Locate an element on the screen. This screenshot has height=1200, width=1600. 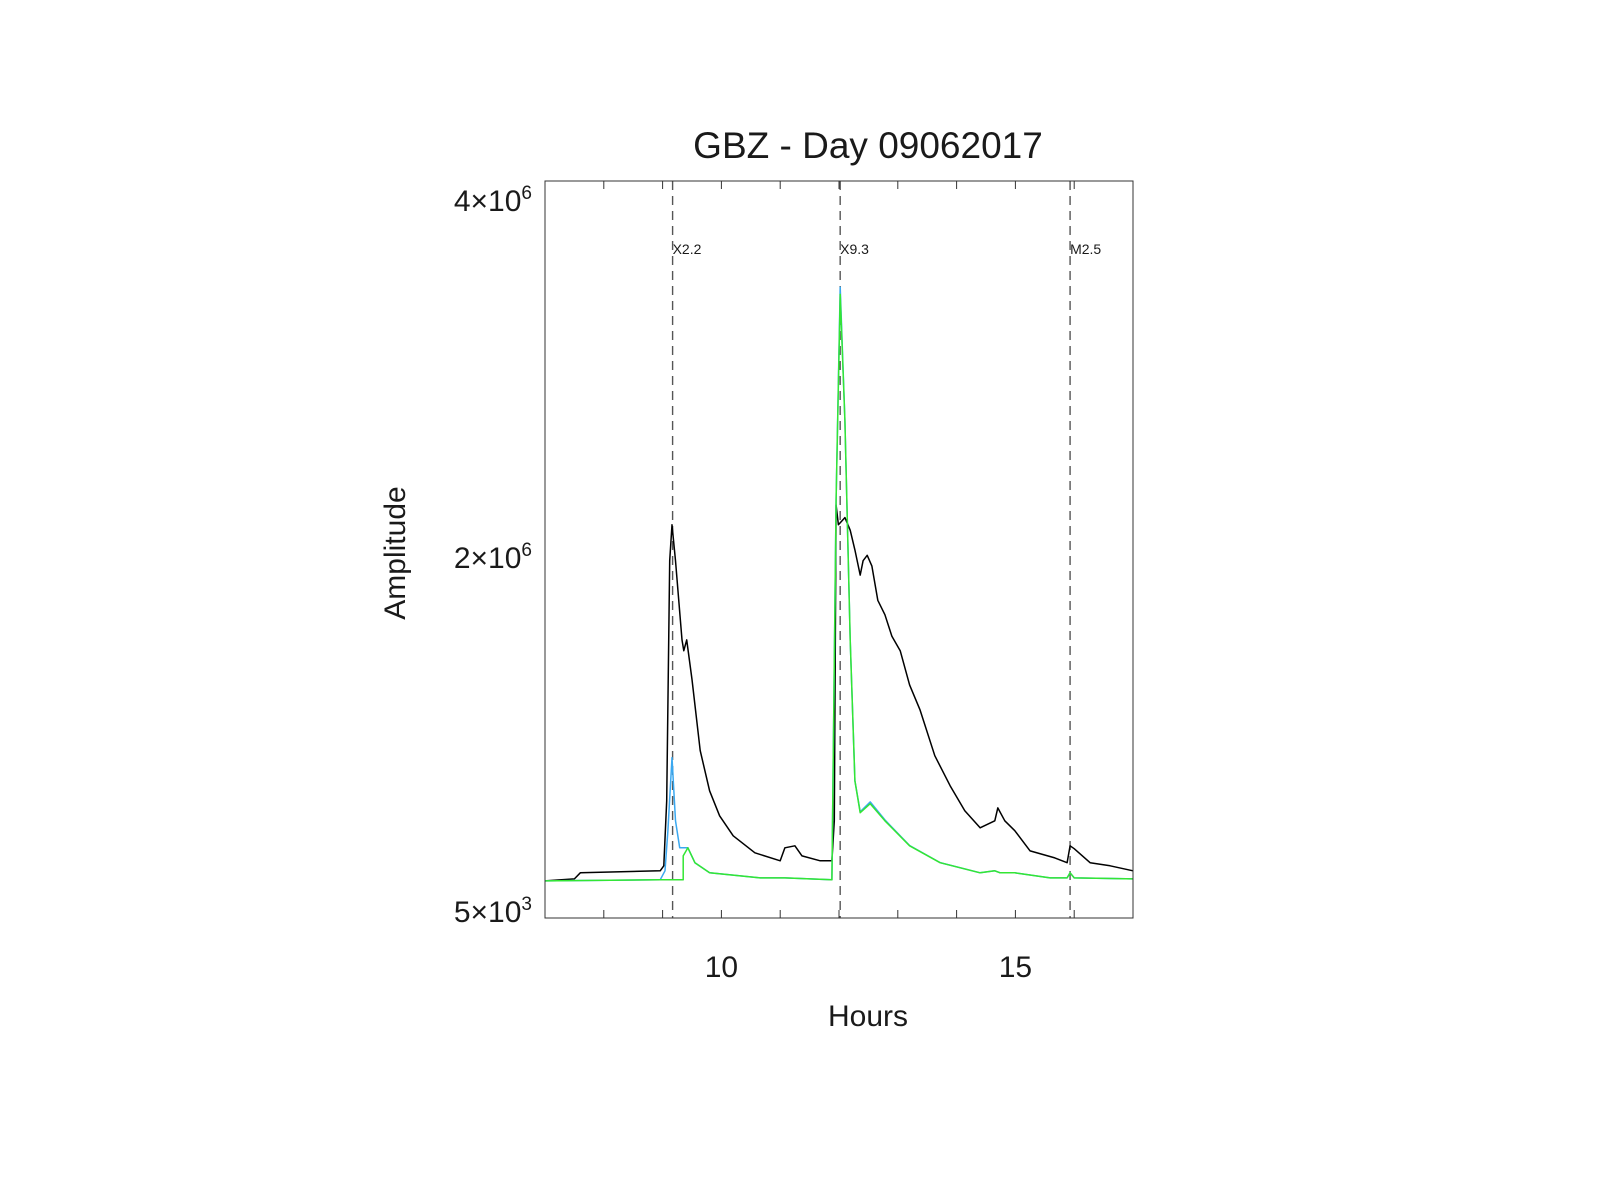
y-tick-label: 2×10⁶ is located at coordinates (493, 557).